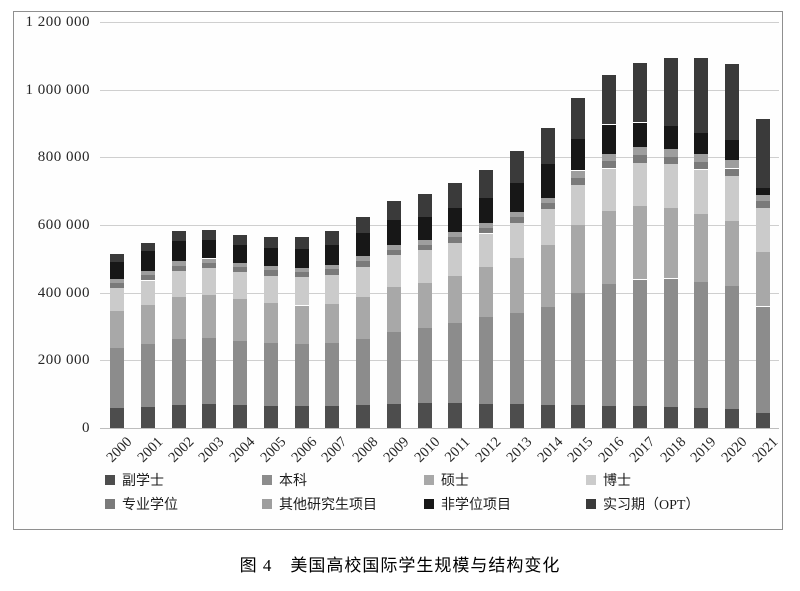  What do you see at coordinates (393, 271) in the screenshot?
I see `bar-segment-2009-博士` at bounding box center [393, 271].